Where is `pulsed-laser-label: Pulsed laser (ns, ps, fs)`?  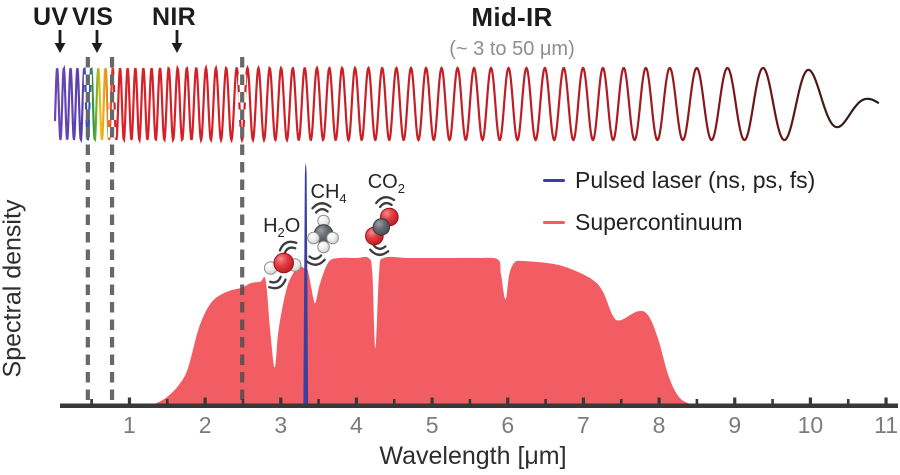
pulsed-laser-label: Pulsed laser (ns, ps, fs) is located at coordinates (695, 180).